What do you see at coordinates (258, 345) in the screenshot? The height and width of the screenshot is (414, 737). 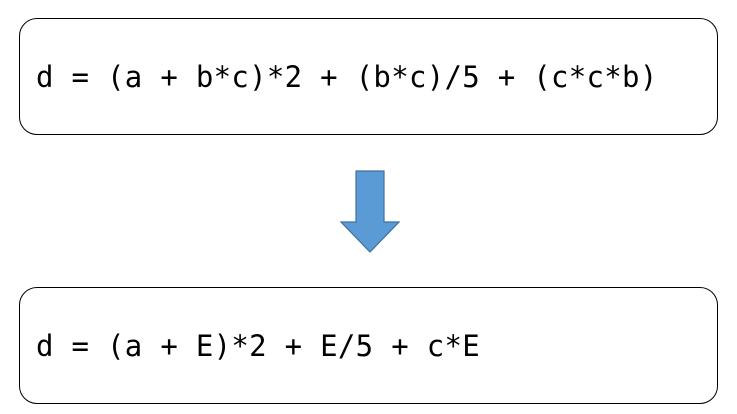 I see `simplified-expression: d = (a + E)*2 + E/5 + c*E` at bounding box center [258, 345].